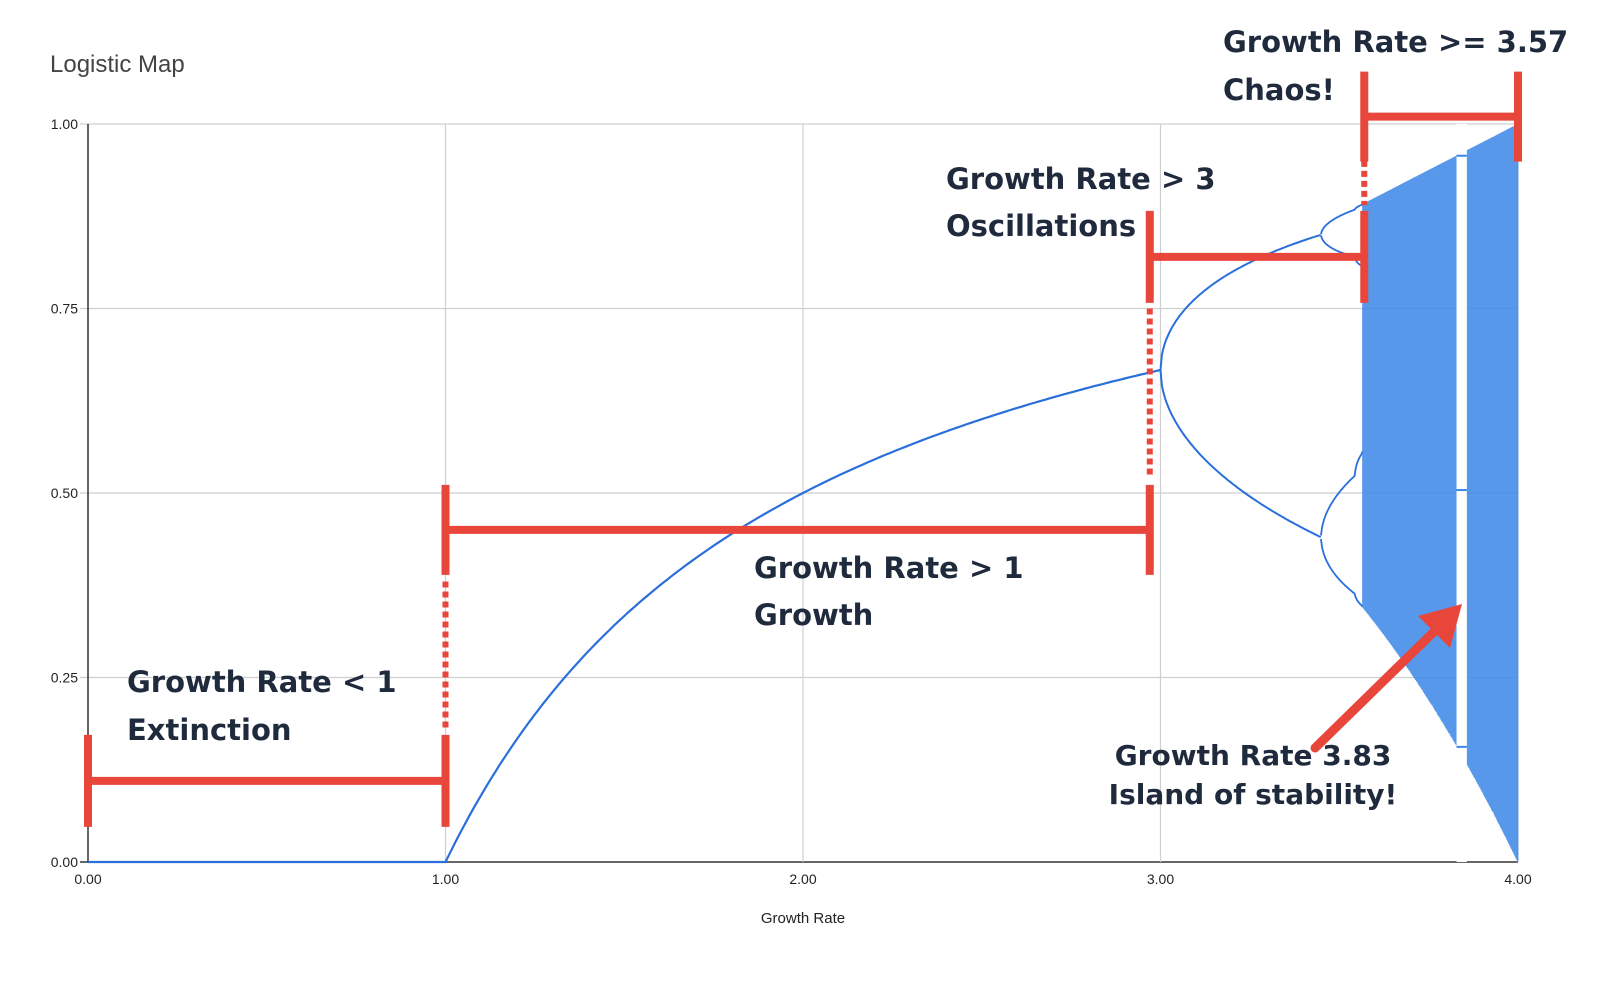 This screenshot has height=984, width=1600. What do you see at coordinates (1440, 493) in the screenshot?
I see `chaos-region` at bounding box center [1440, 493].